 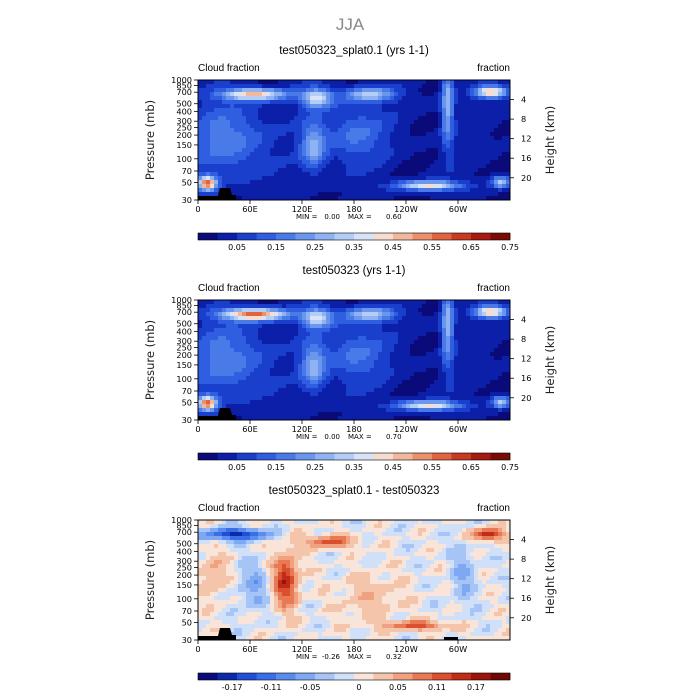 I want to click on y-tick-label: 250, so click(x=184, y=567).